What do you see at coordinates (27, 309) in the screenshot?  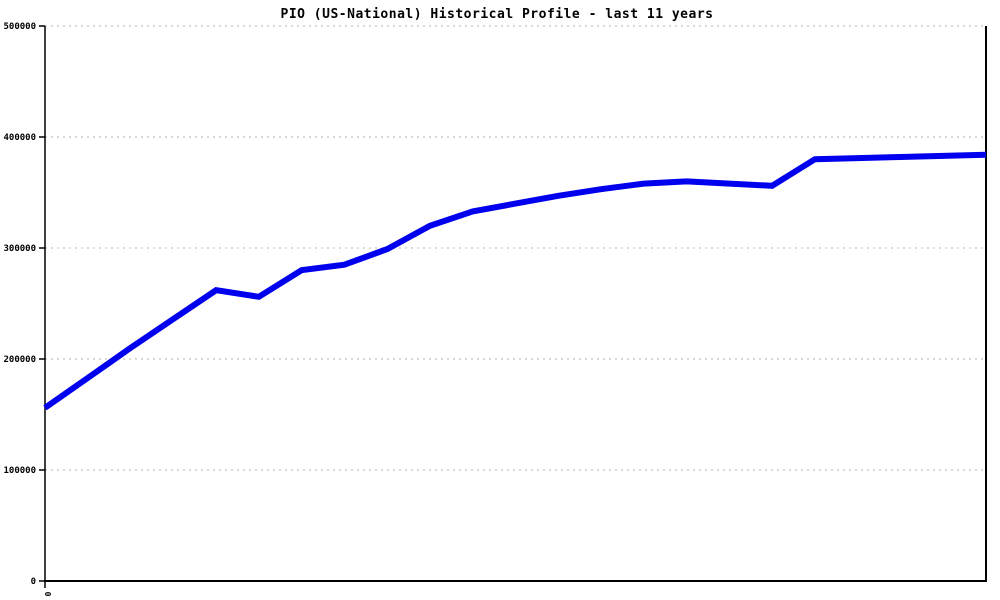 I see `tick-label-layer: 0 100000 200000 300000 400000 500000 0` at bounding box center [27, 309].